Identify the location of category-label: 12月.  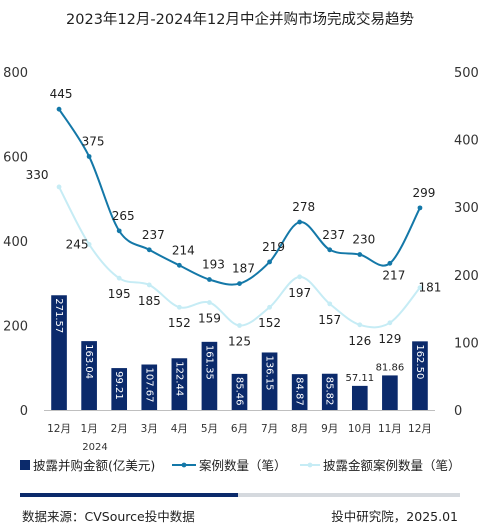
(59, 429).